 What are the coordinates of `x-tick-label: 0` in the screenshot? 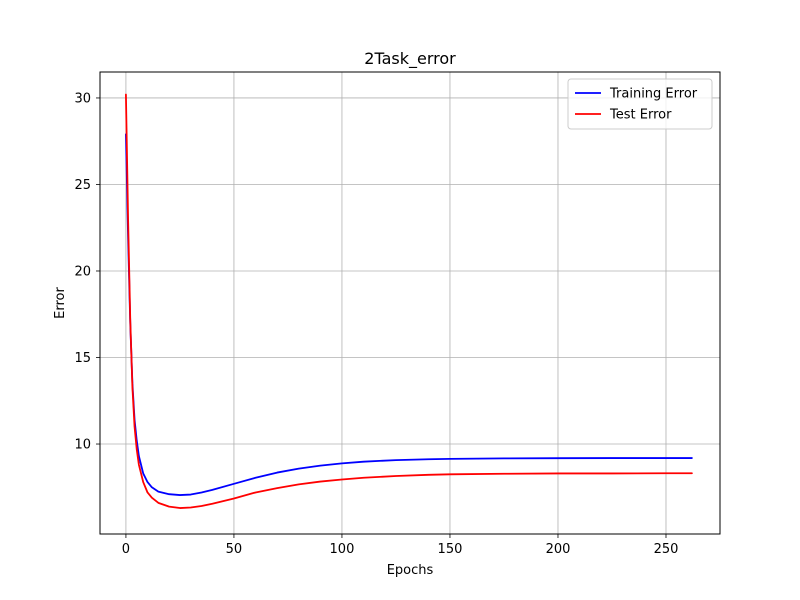 It's located at (126, 549).